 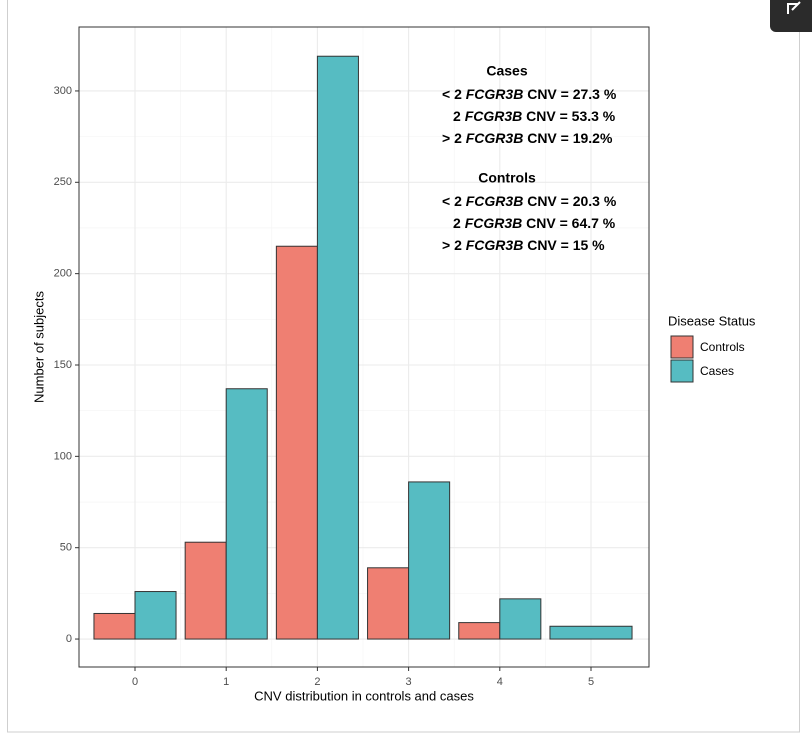 I want to click on y-tick-label: 50, so click(x=66, y=548).